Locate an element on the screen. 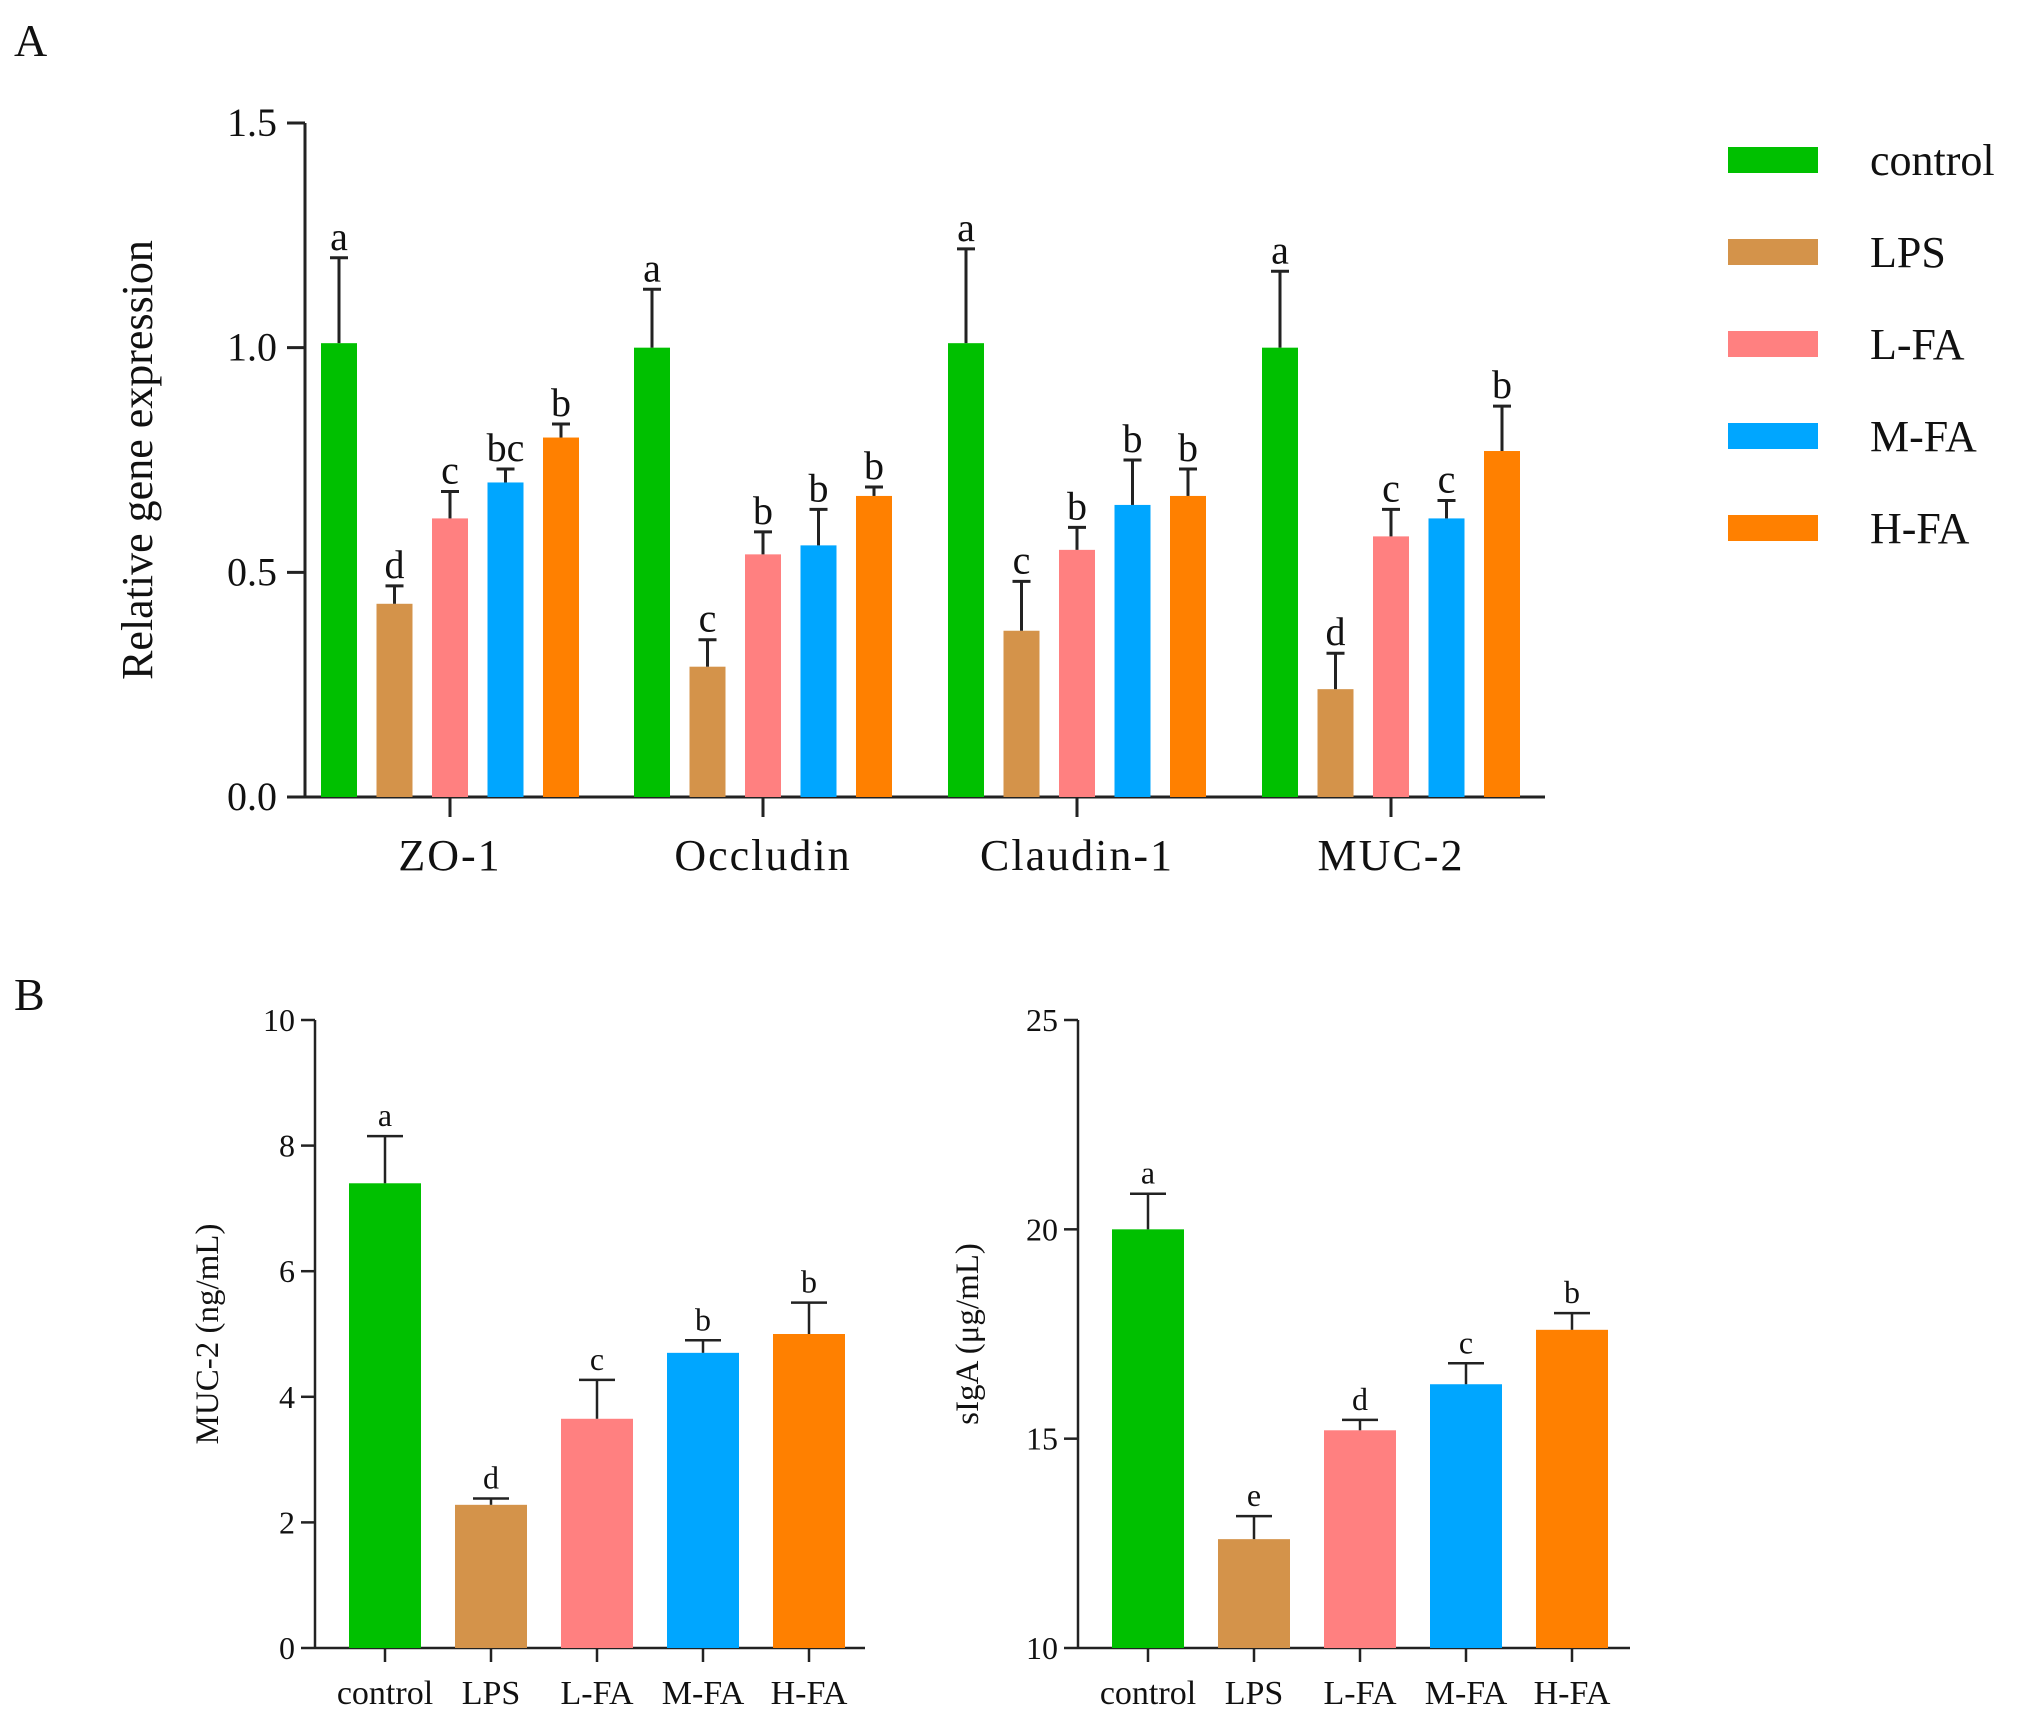 Image resolution: width=2040 pixels, height=1728 pixels. b1-category-label: L-FA is located at coordinates (596, 1693).